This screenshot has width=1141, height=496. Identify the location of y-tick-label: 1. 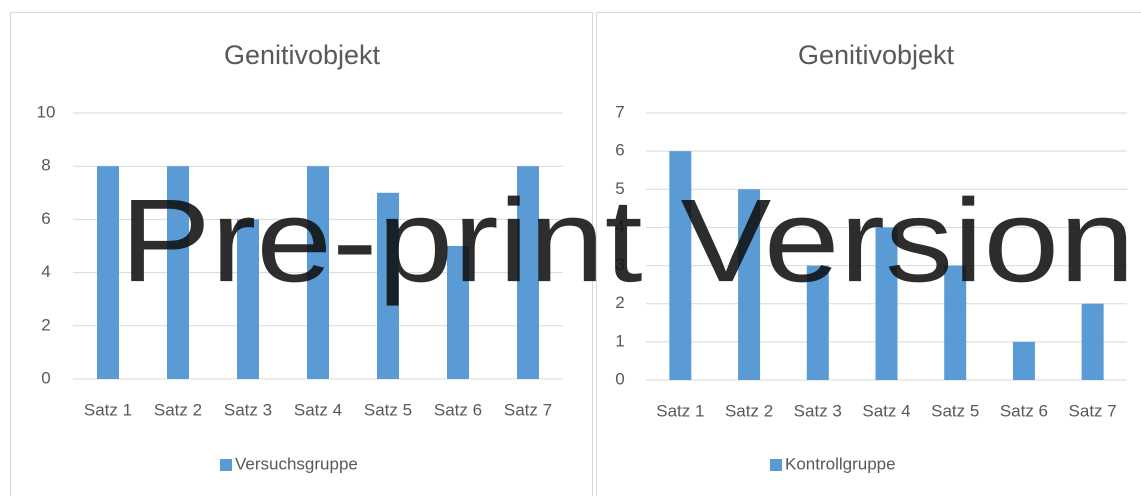
(619, 340).